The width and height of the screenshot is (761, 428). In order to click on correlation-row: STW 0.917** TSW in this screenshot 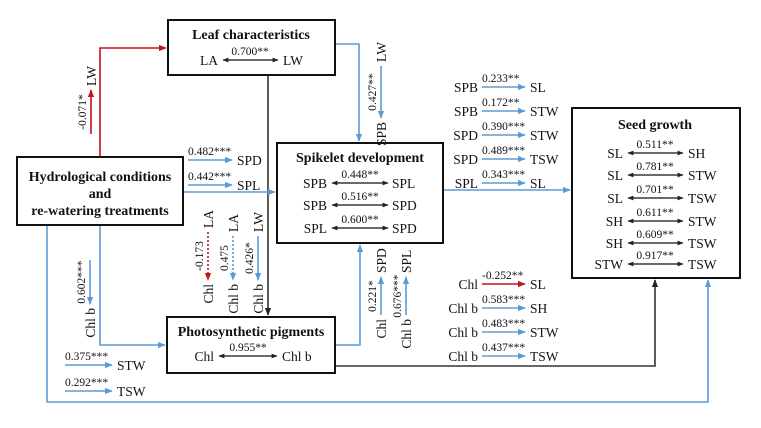, I will do `click(656, 261)`.